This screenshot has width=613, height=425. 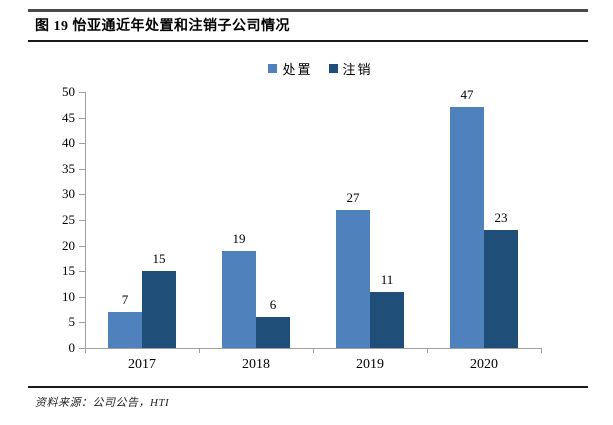 I want to click on bar-value-label: 27, so click(x=353, y=197).